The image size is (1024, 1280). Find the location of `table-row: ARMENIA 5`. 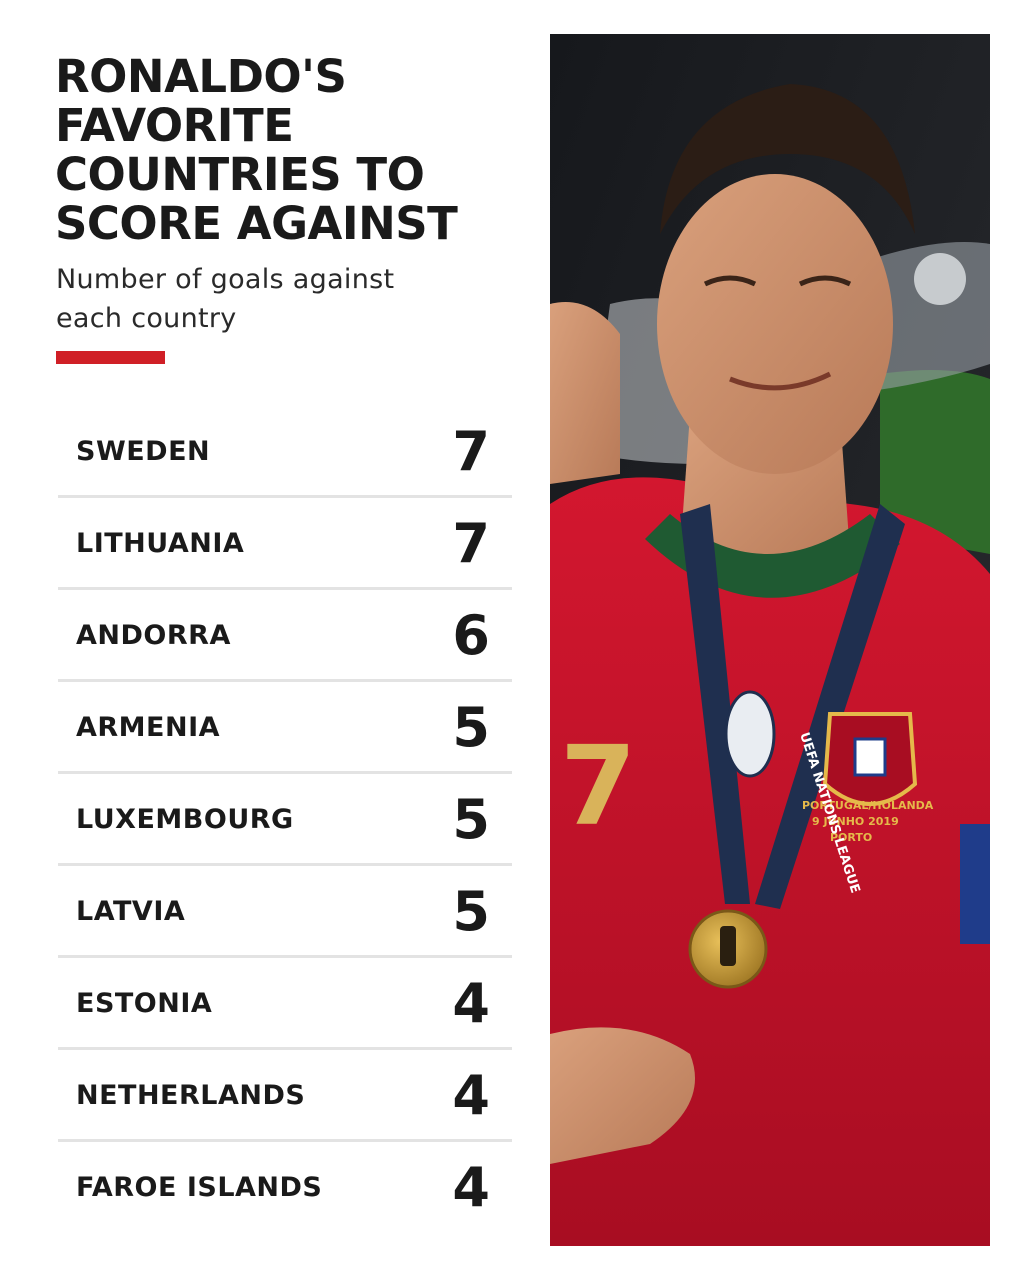

table-row: ARMENIA 5 is located at coordinates (285, 728).